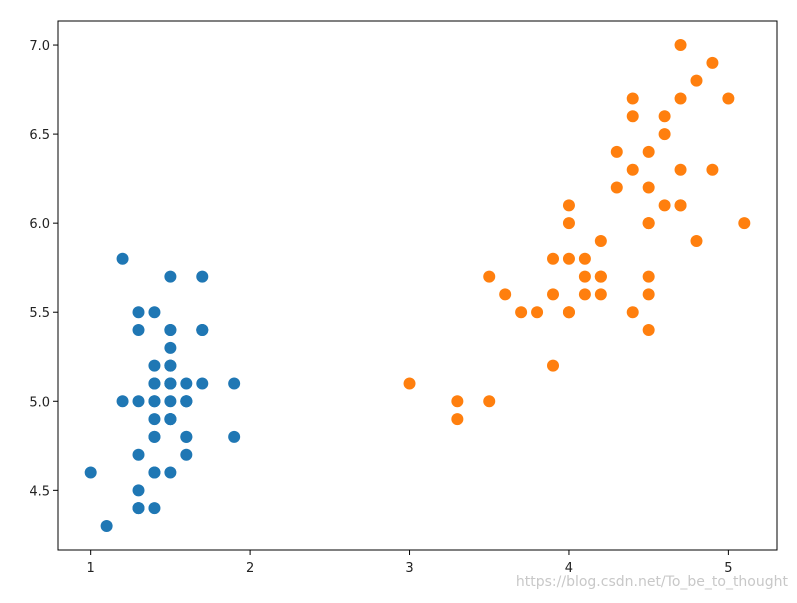 This screenshot has width=797, height=603. What do you see at coordinates (39, 224) in the screenshot?
I see `y-tick-label: 6.0` at bounding box center [39, 224].